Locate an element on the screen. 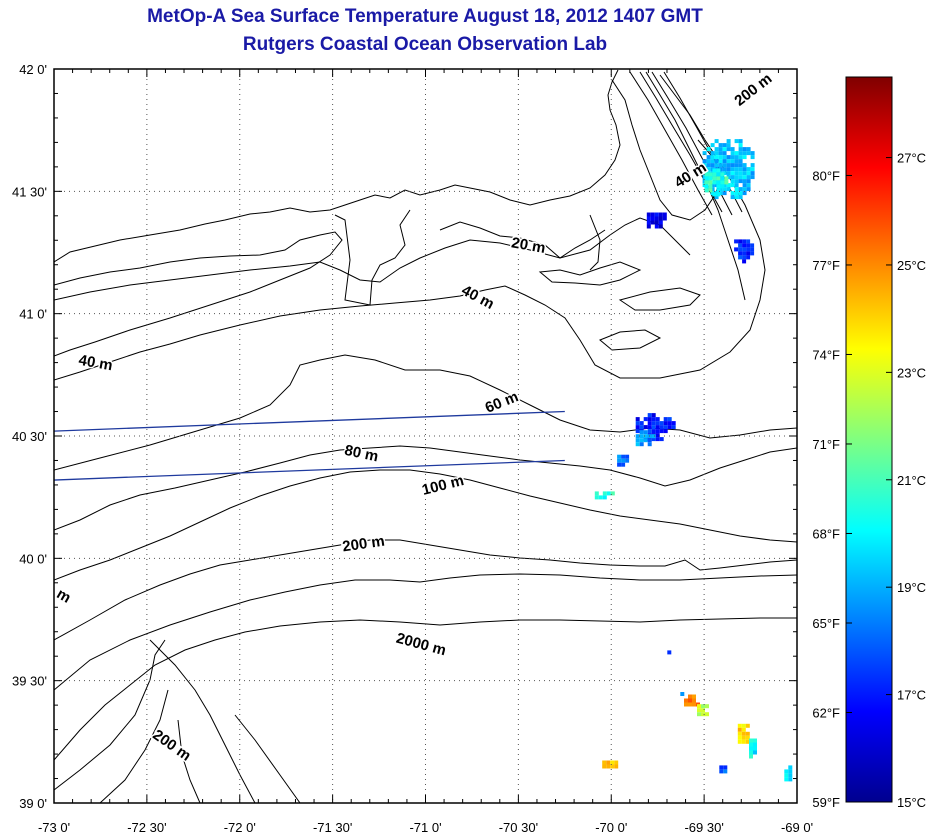 The width and height of the screenshot is (936, 840). transect-line is located at coordinates (309, 470).